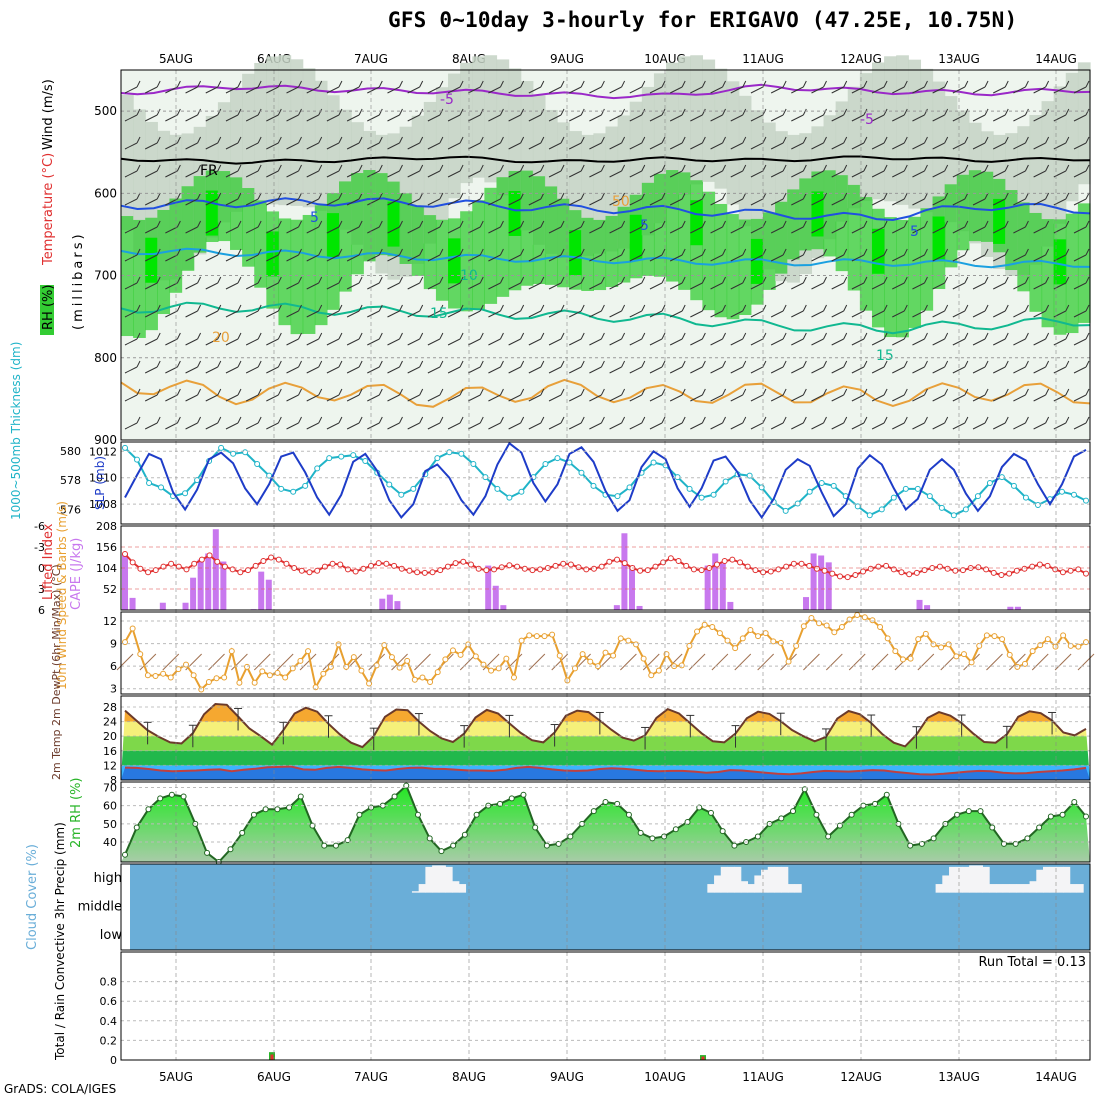 This screenshot has height=1104, width=1100. What do you see at coordinates (103, 451) in the screenshot?
I see `slp-tick-label: 1012` at bounding box center [103, 451].